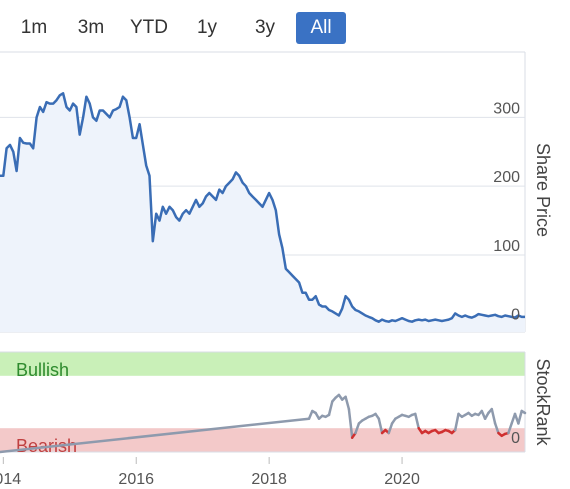 The width and height of the screenshot is (570, 489). What do you see at coordinates (34, 27) in the screenshot?
I see `range-button-1m: 1m` at bounding box center [34, 27].